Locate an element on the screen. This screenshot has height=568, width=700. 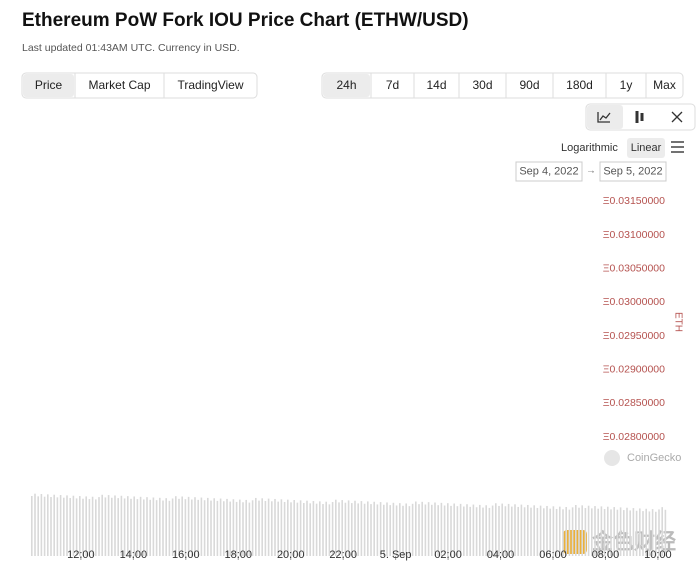
range-button: 90d is located at coordinates (529, 85).